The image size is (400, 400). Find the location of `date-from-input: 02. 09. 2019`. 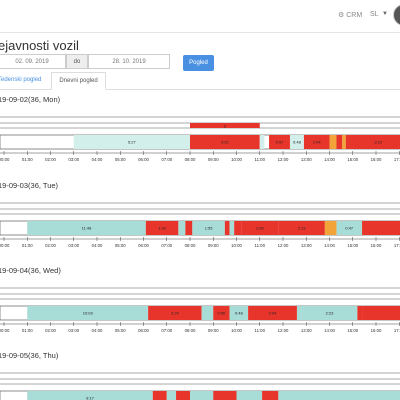

date-from-input: 02. 09. 2019 is located at coordinates (33, 61).